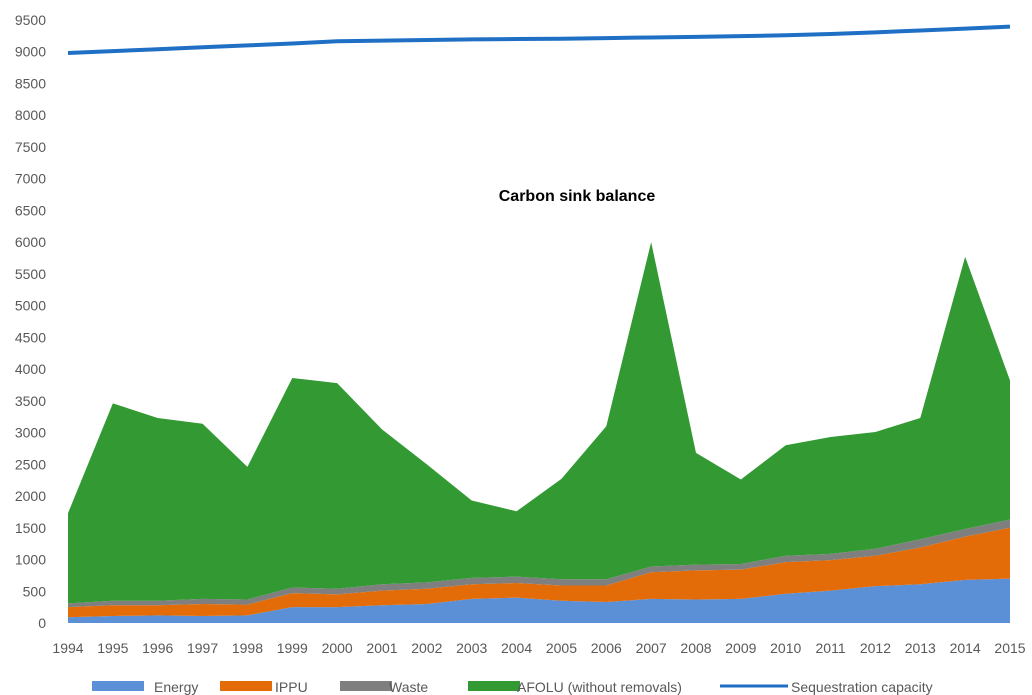 This screenshot has height=695, width=1032. I want to click on y-tick-label: 2000, so click(30, 496).